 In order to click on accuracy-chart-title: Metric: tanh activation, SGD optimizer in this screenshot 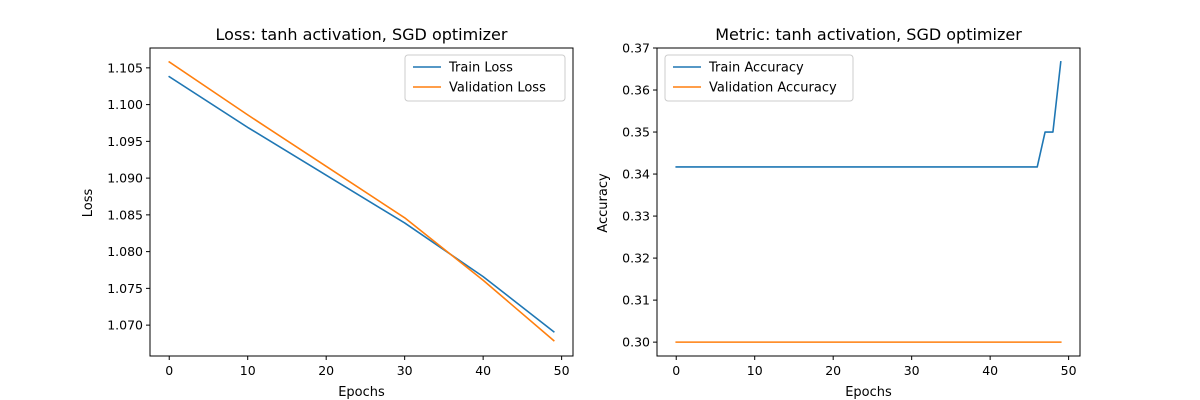, I will do `click(868, 34)`.